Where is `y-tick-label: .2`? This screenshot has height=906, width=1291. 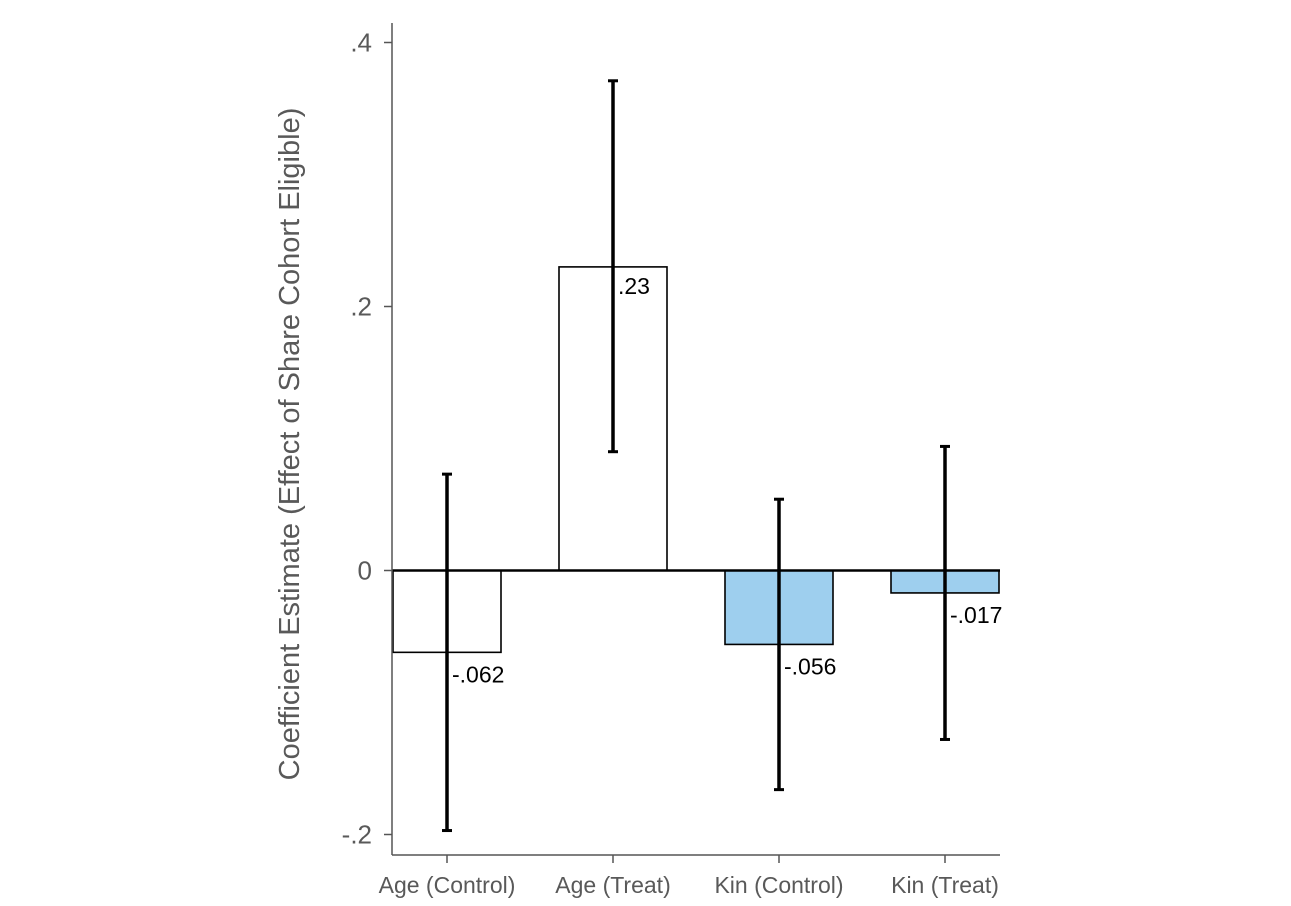
y-tick-label: .2 is located at coordinates (361, 307).